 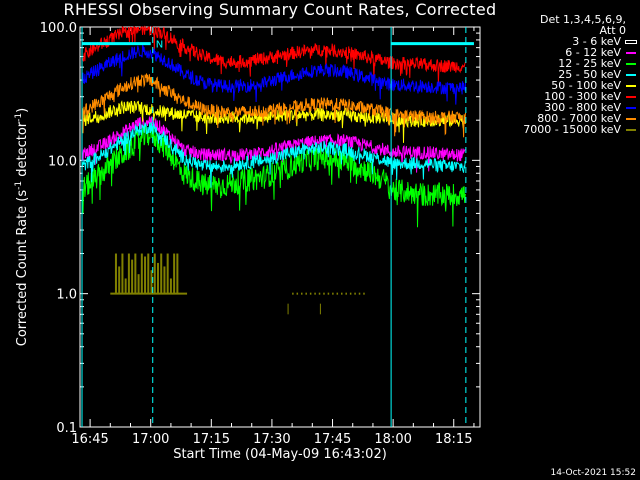 What do you see at coordinates (150, 439) in the screenshot?
I see `x-tick-label: 17:00` at bounding box center [150, 439].